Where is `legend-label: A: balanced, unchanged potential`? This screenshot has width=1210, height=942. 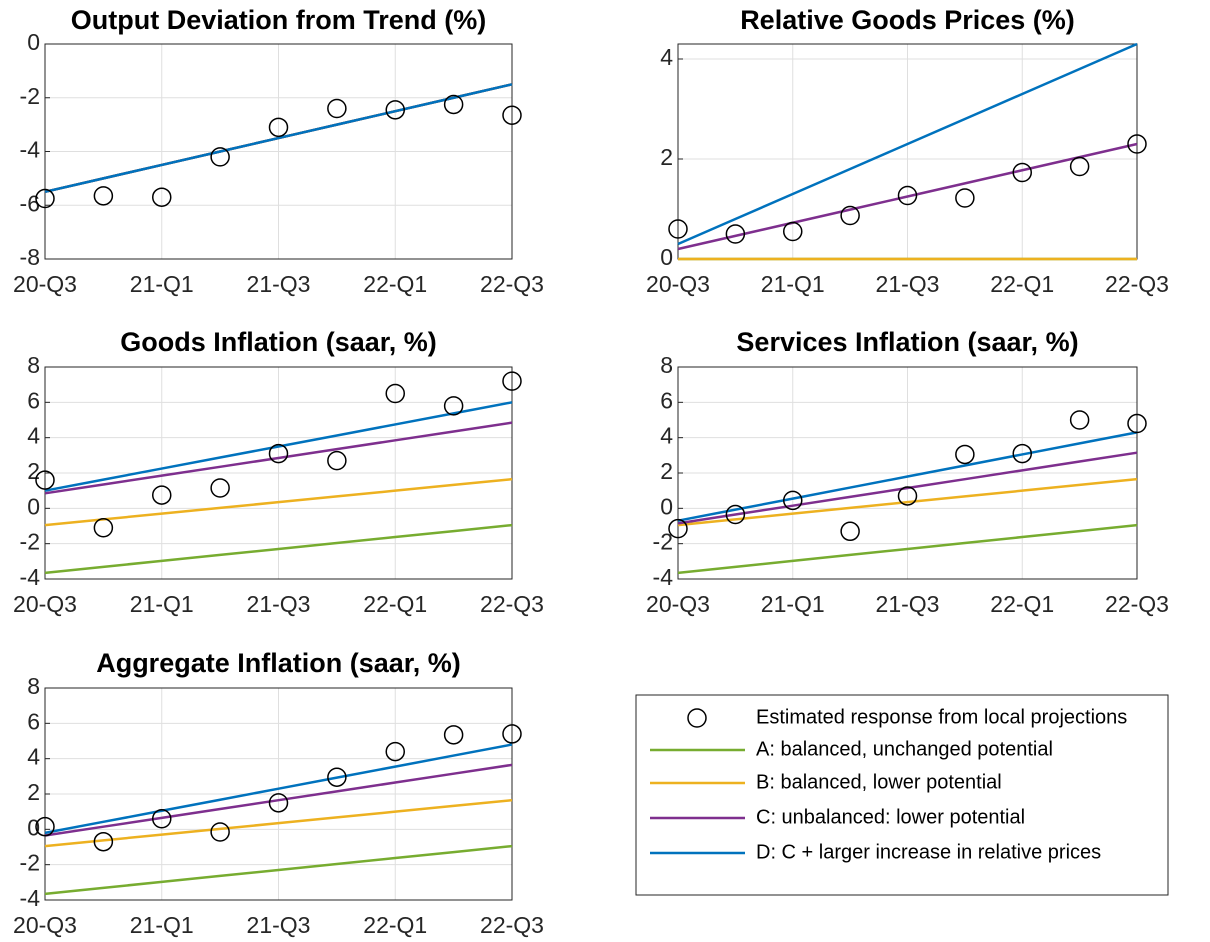
legend-label: A: balanced, unchanged potential is located at coordinates (904, 749).